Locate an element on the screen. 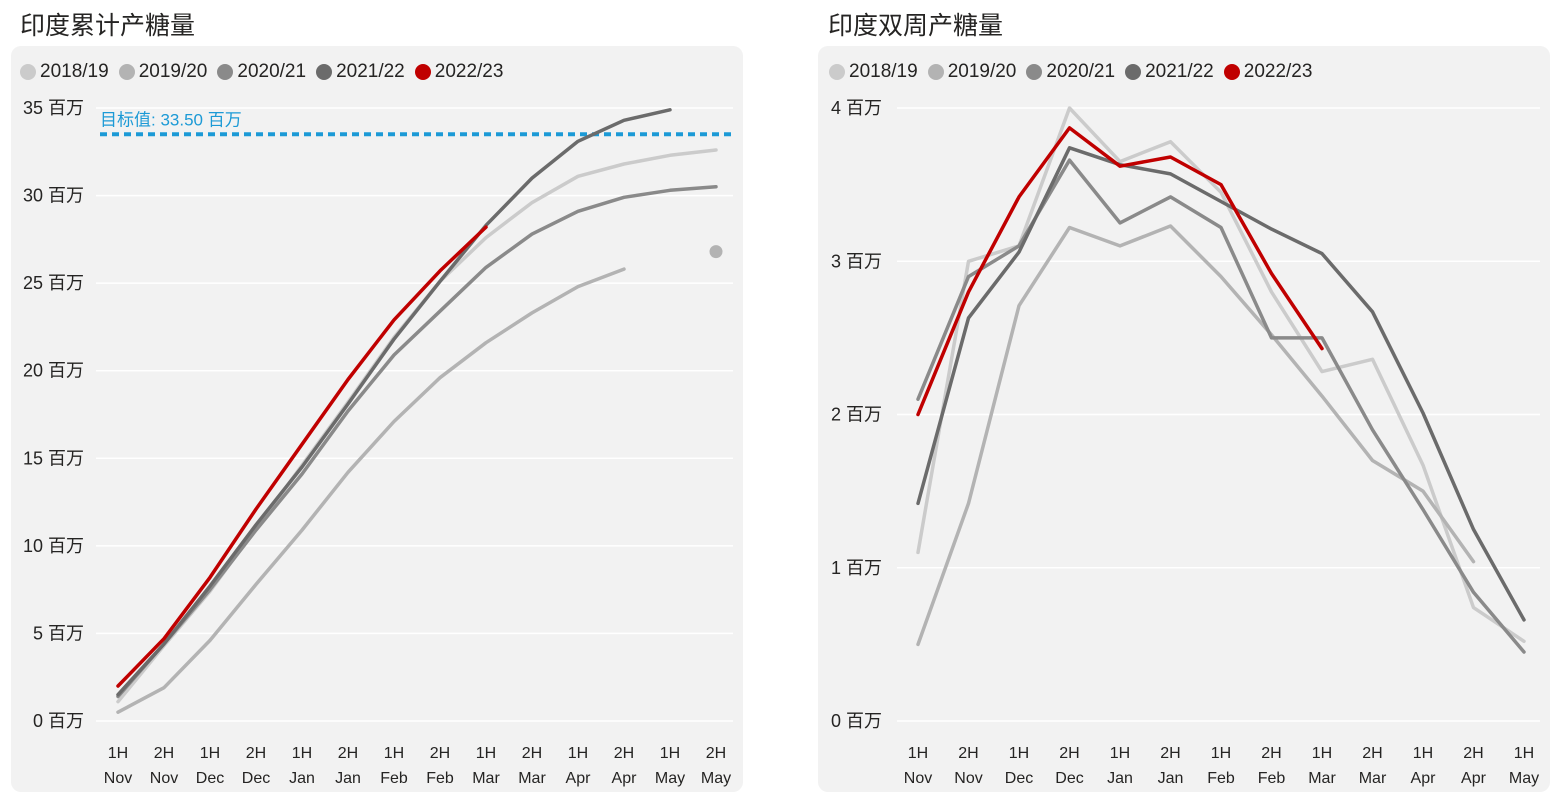  left-chart-title: 印度累计产糖量 is located at coordinates (108, 25).